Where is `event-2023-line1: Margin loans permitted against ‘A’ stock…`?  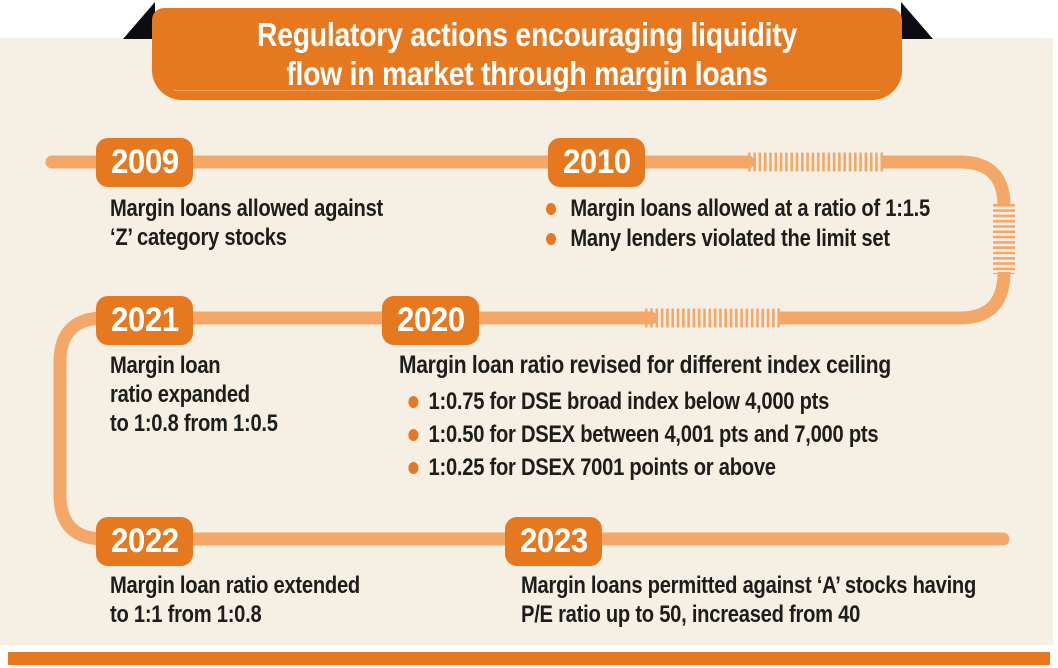
event-2023-line1: Margin loans permitted against ‘A’ stock… is located at coordinates (749, 585).